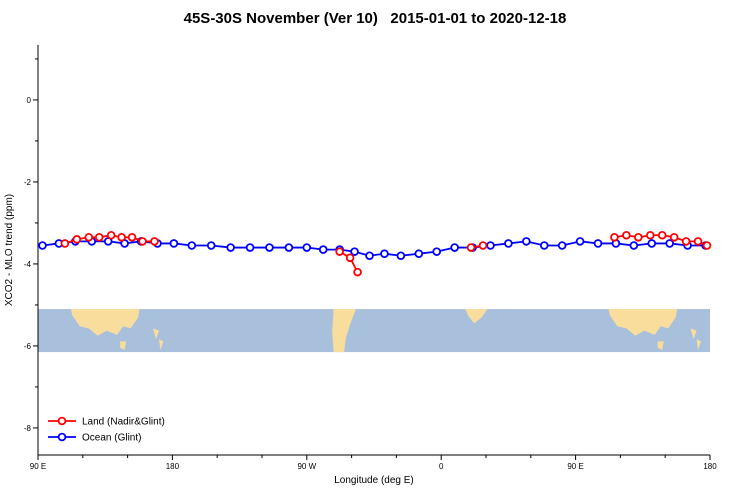  I want to click on land-africa, so click(476, 316).